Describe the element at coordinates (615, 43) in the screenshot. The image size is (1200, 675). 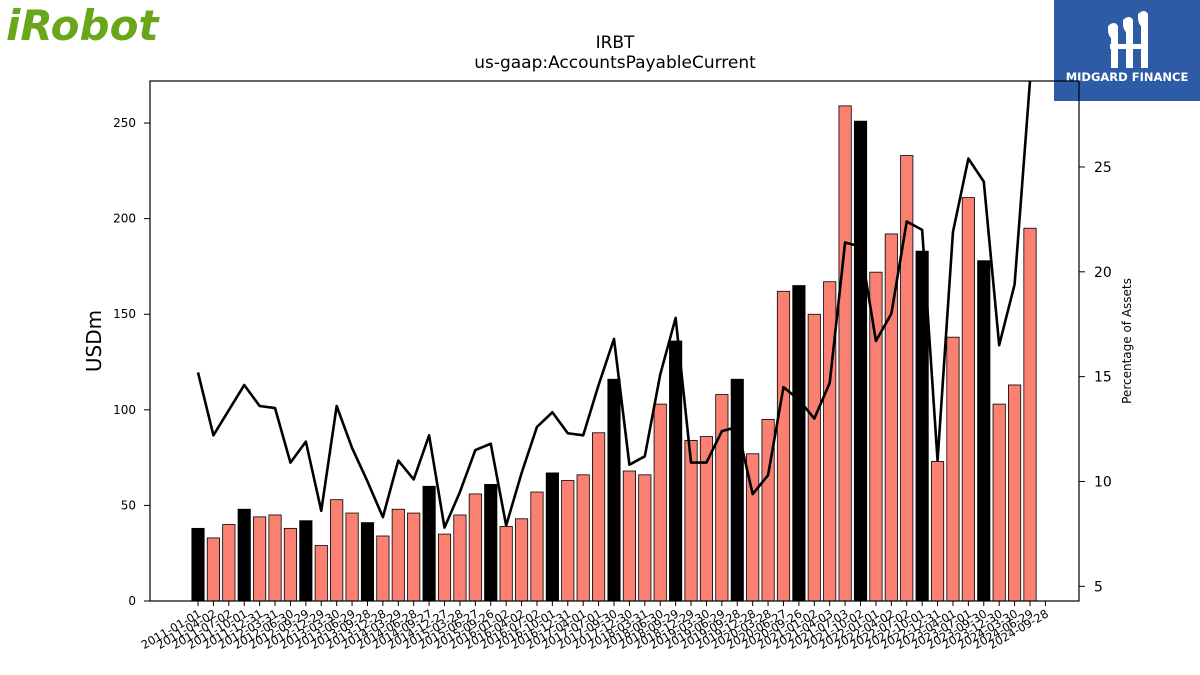
I see `chart-title: IRBT` at that location.